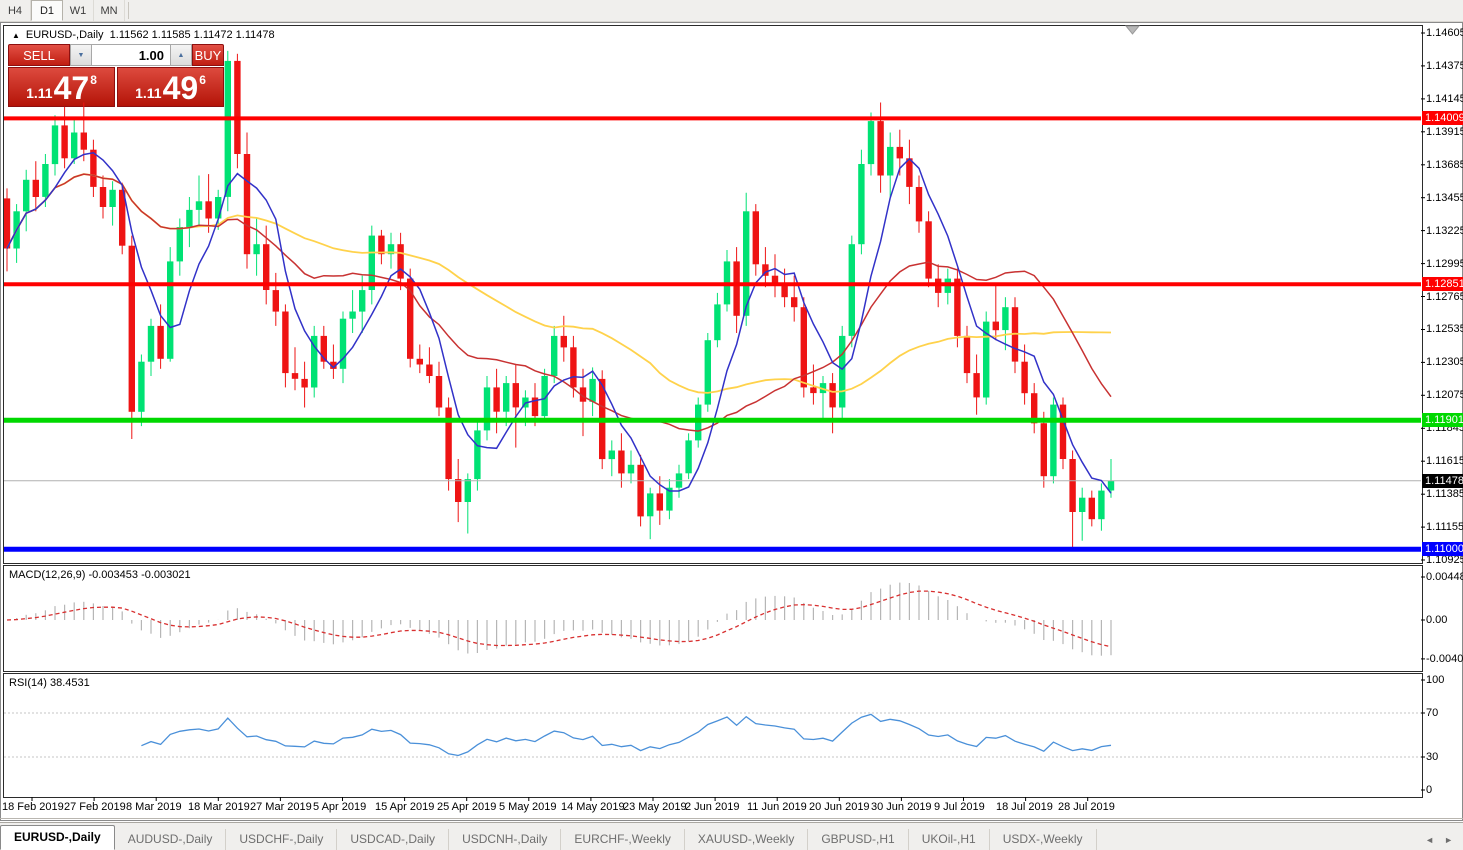 This screenshot has height=850, width=1463. I want to click on tab-scroll-right-icon: ►, so click(1448, 839).